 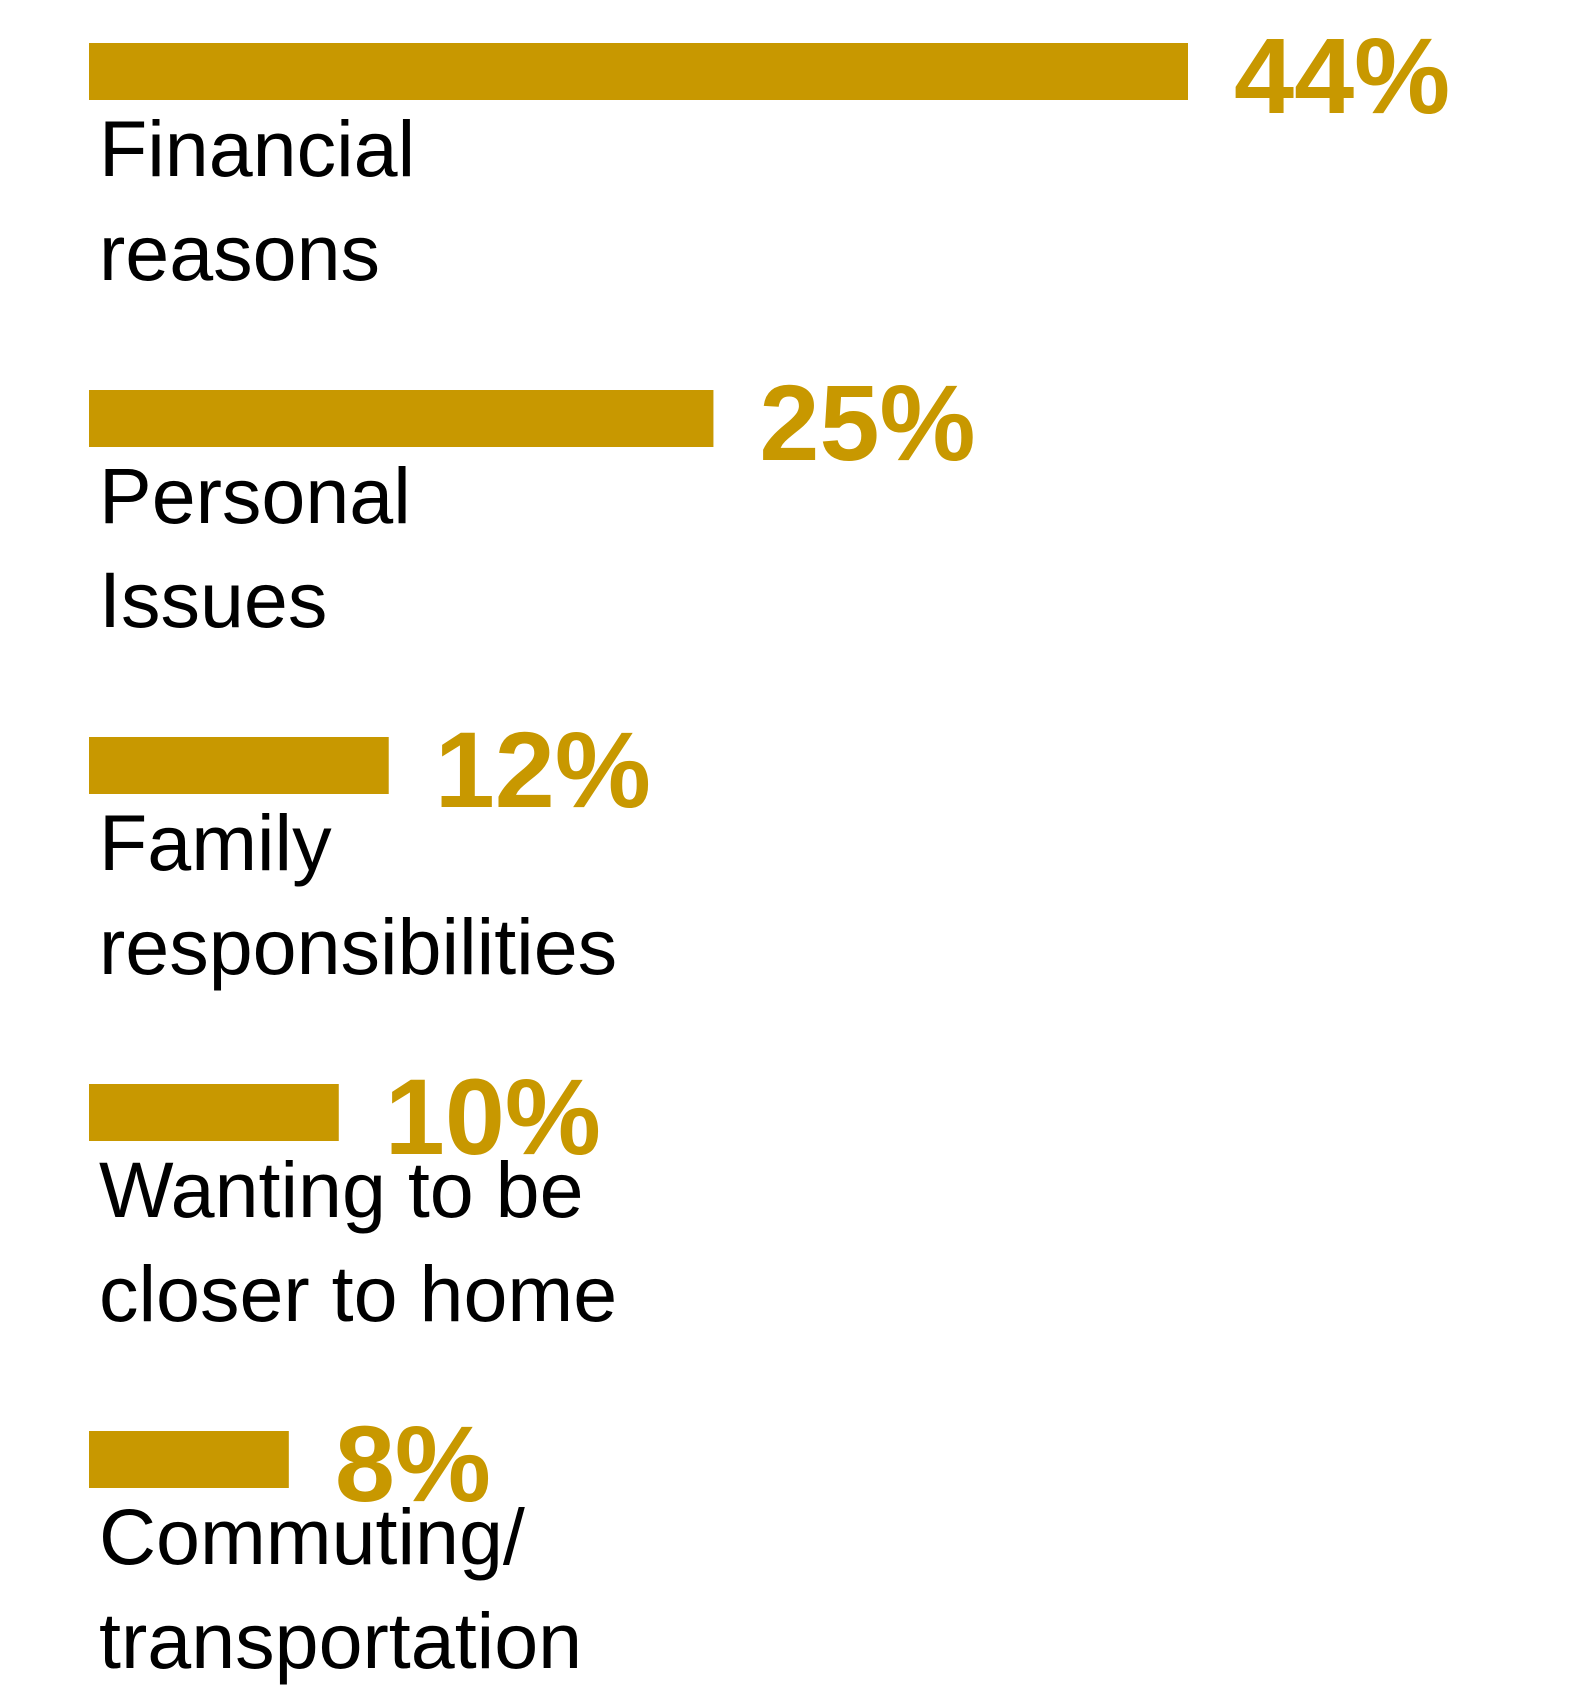 I want to click on data-label-3: 10%, so click(x=493, y=1116).